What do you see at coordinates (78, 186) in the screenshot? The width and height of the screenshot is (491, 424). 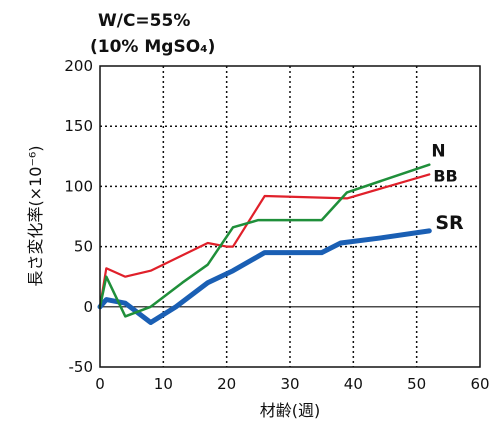 I see `y-tick-label: 100` at bounding box center [78, 186].